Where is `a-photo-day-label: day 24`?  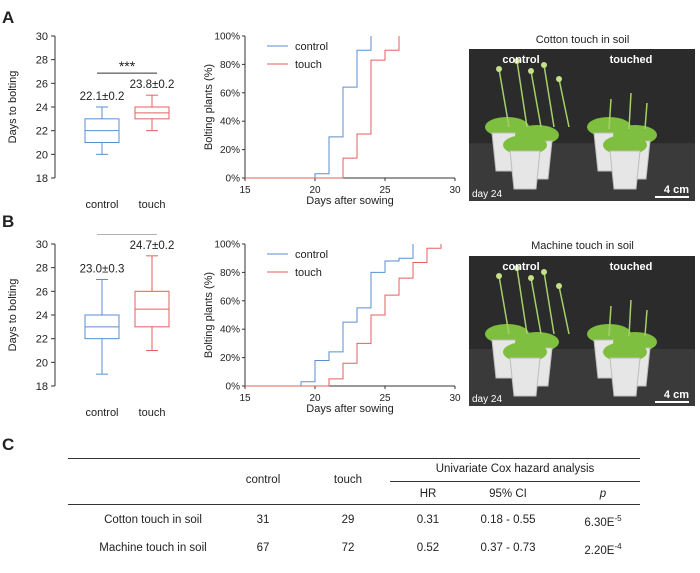
a-photo-day-label: day 24 is located at coordinates (487, 194).